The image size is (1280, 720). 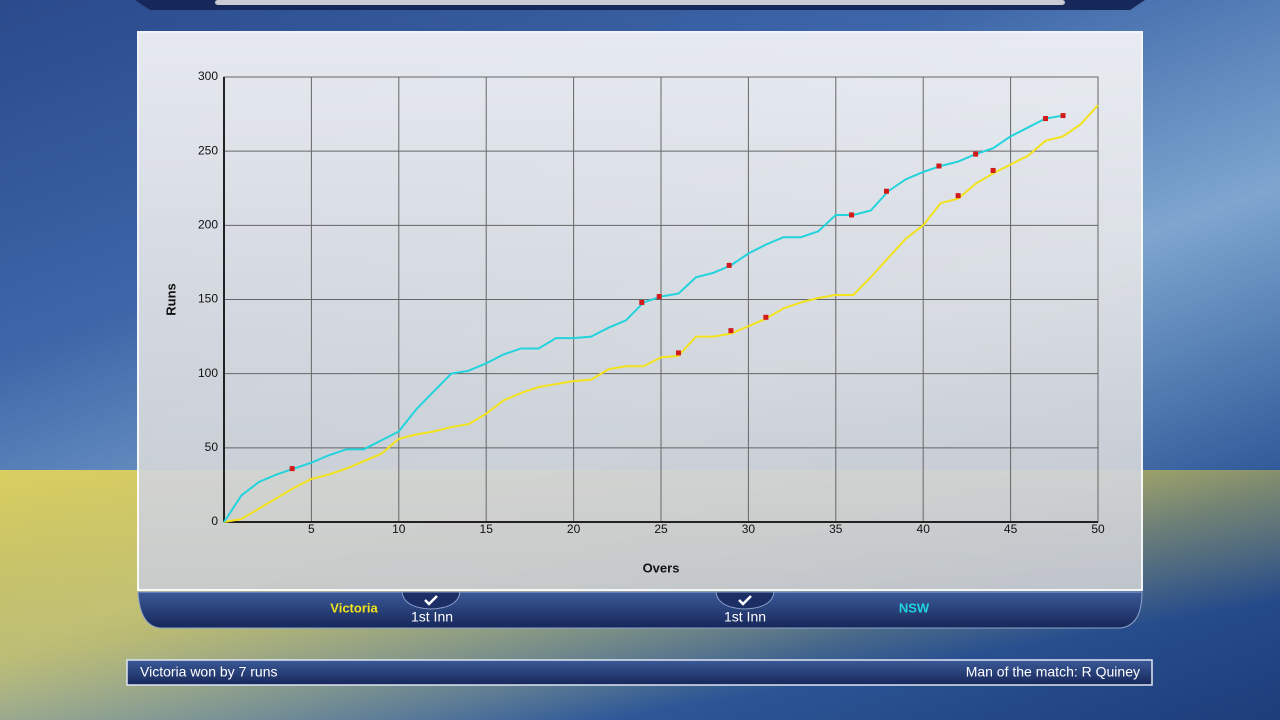 I want to click on x-tick-label: 40, so click(x=924, y=529).